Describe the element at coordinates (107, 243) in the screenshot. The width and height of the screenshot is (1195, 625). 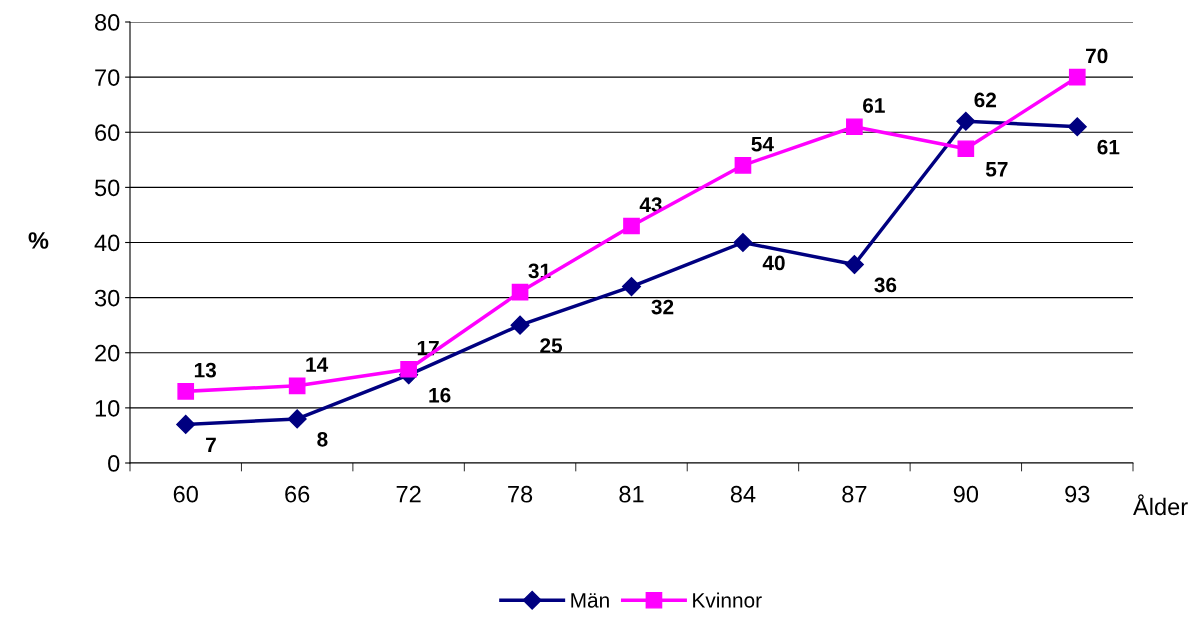
I see `y-tick-label: 40` at that location.